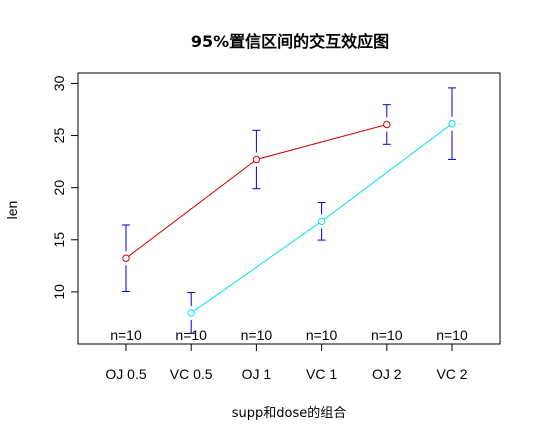 The height and width of the screenshot is (442, 541). Describe the element at coordinates (59, 240) in the screenshot. I see `y-tick-label: 15` at that location.